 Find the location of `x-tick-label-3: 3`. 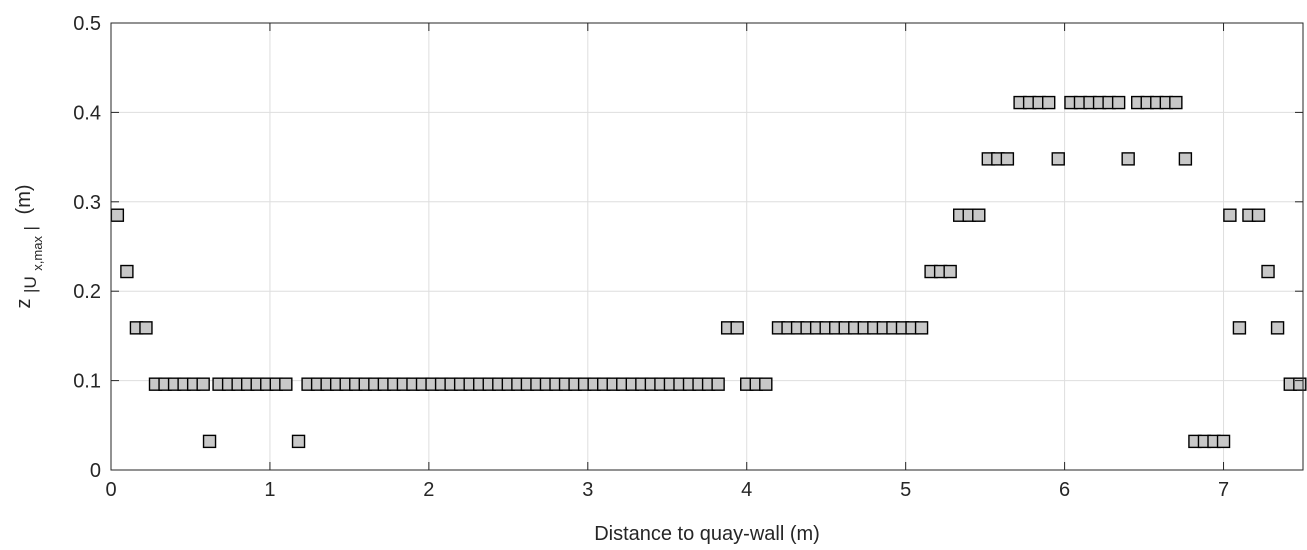

x-tick-label-3: 3 is located at coordinates (587, 490).